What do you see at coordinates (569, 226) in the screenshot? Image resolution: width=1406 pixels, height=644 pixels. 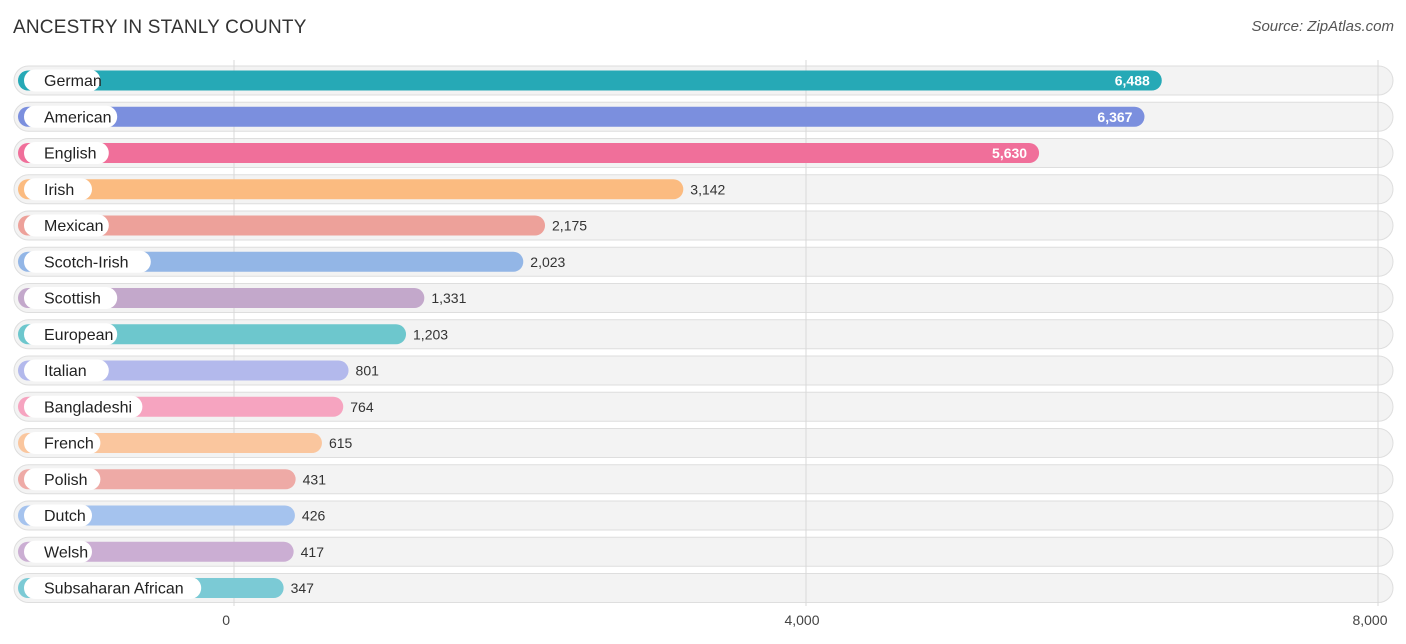 I see `value-label: 2,175` at bounding box center [569, 226].